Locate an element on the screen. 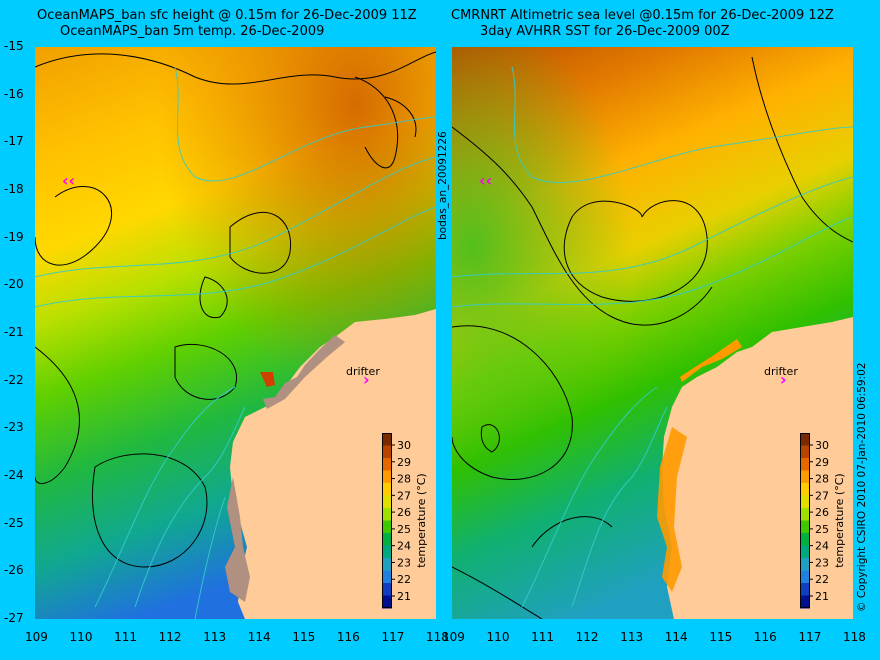 Image resolution: width=880 pixels, height=660 pixels. y-tick-label: -15 is located at coordinates (14, 46).